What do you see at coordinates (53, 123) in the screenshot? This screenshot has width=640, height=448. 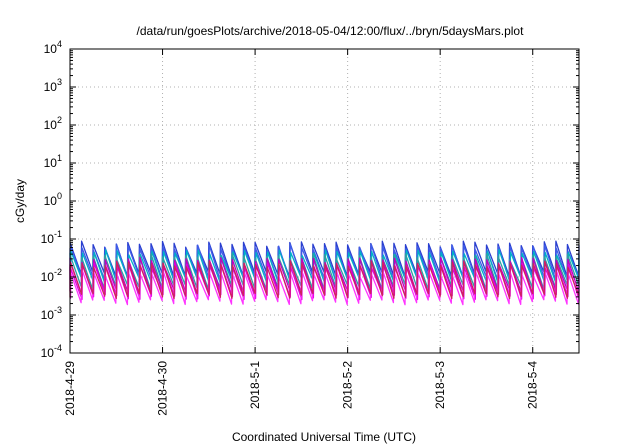 I see `y-tick-label: 10²` at bounding box center [53, 123].